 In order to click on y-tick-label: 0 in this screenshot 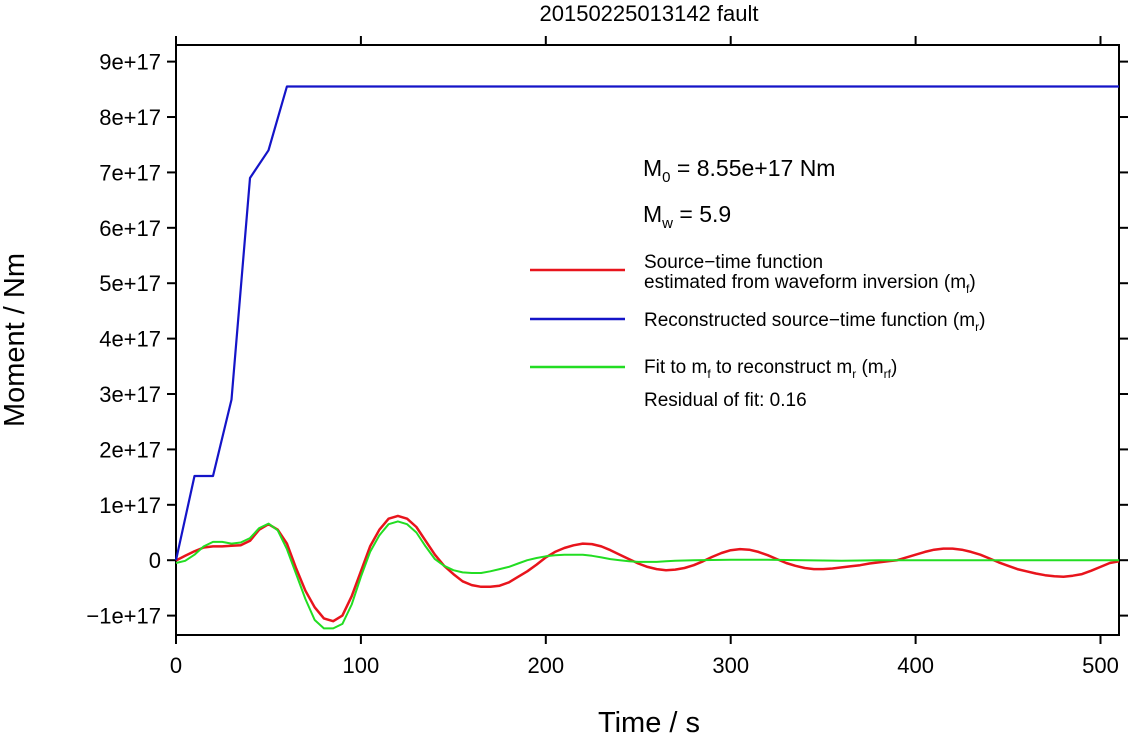, I will do `click(155, 560)`.